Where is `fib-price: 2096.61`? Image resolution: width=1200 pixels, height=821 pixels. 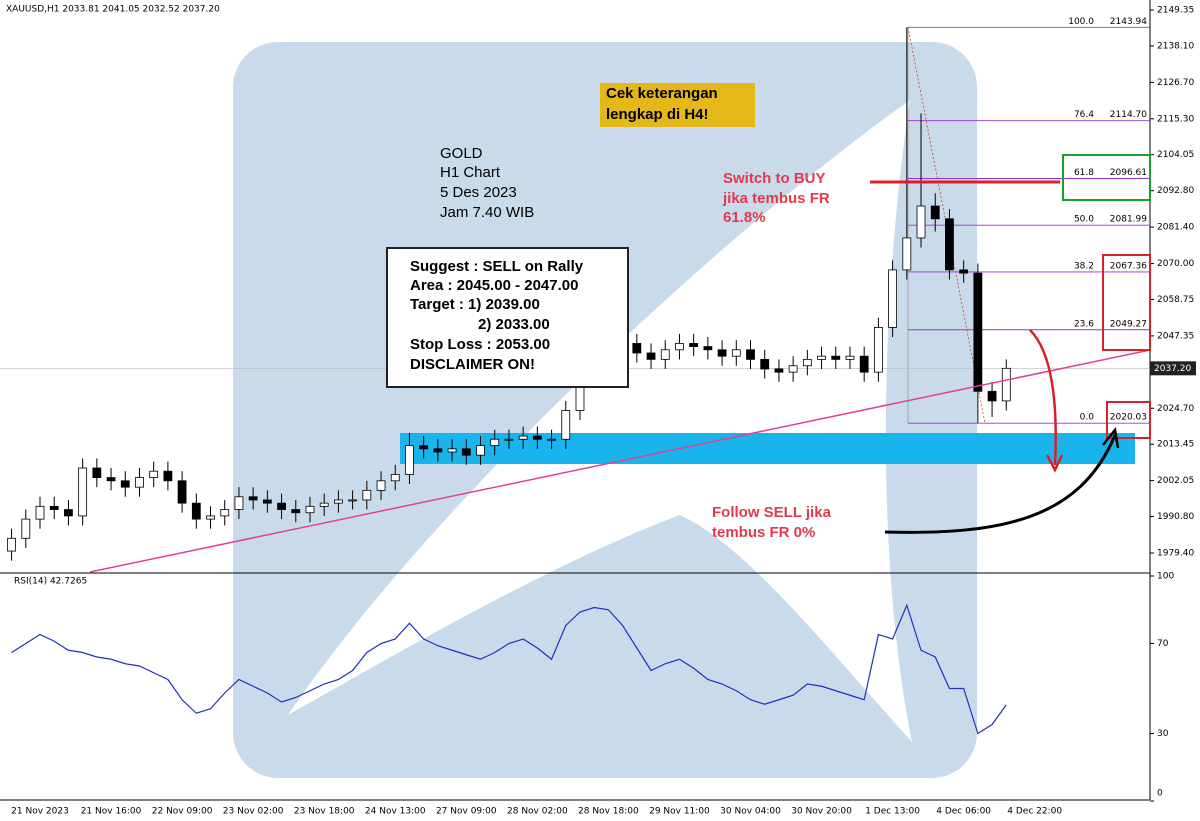
fib-price: 2096.61 is located at coordinates (1128, 173).